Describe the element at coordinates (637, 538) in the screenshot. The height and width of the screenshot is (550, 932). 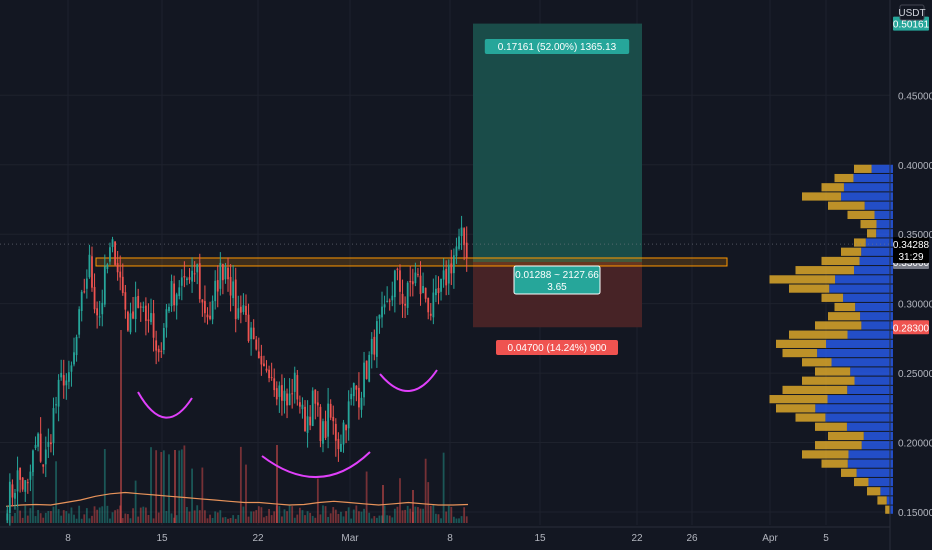
I see `x-tick-label: 22` at that location.